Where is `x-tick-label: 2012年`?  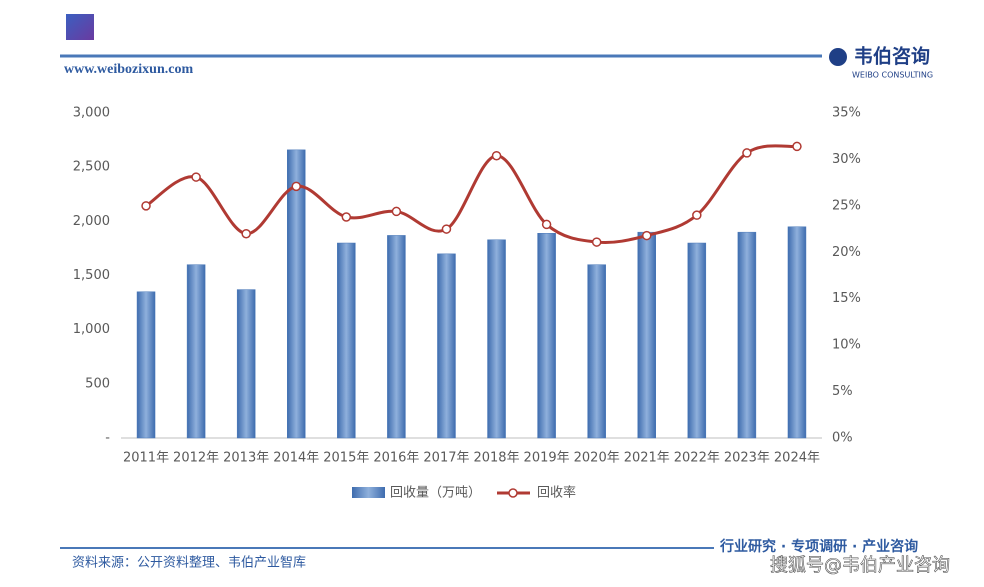 x-tick-label: 2012年 is located at coordinates (196, 458).